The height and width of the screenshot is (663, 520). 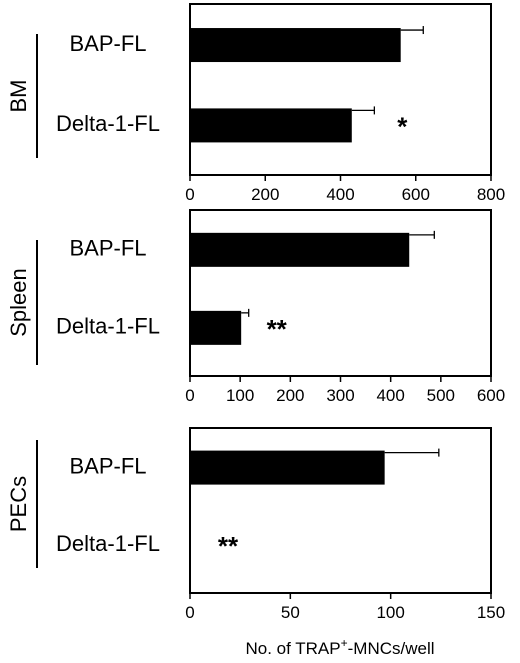 What do you see at coordinates (340, 510) in the screenshot?
I see `plot-frame` at bounding box center [340, 510].